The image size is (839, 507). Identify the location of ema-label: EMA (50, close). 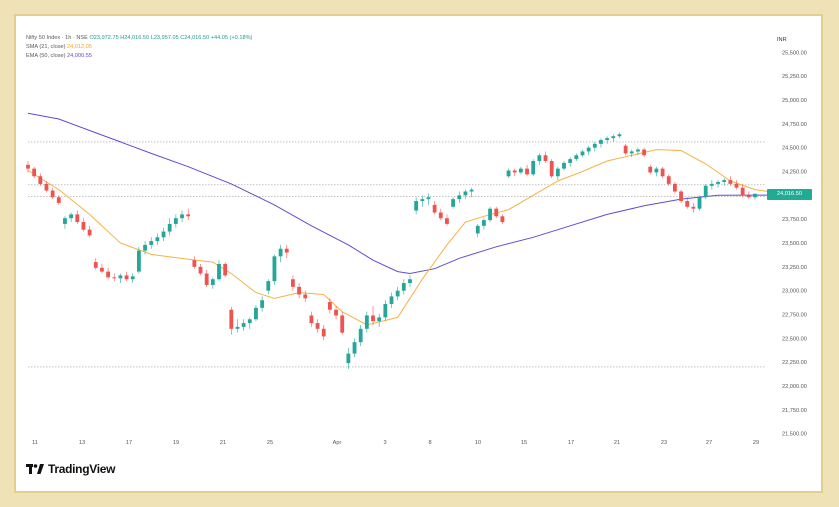
(46, 56).